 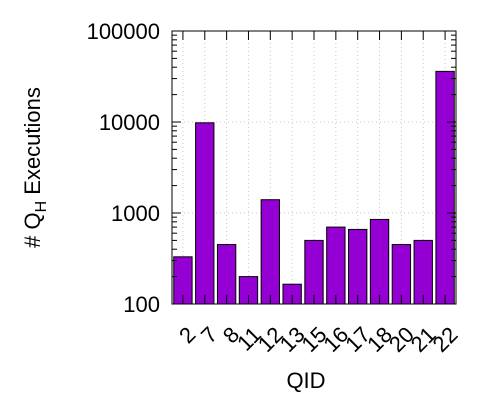 I want to click on y-tick-label: 100, so click(x=141, y=304).